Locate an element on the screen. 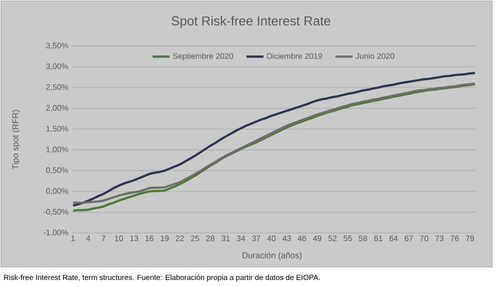  y-axis-title: Tipo spot (RFR) is located at coordinates (16, 140).